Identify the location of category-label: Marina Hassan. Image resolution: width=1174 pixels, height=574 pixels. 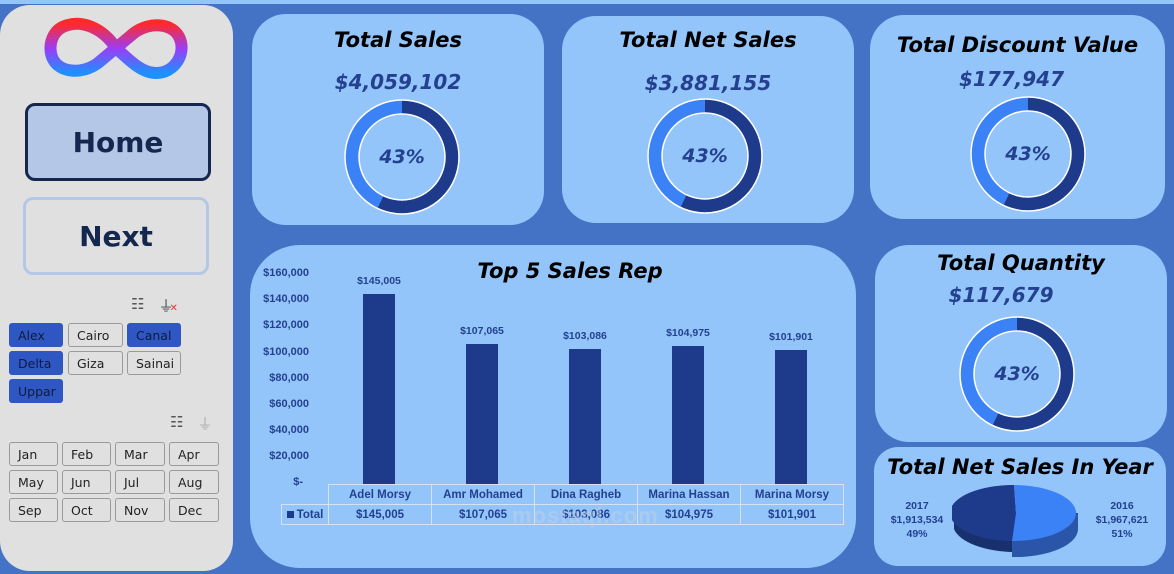
(689, 494).